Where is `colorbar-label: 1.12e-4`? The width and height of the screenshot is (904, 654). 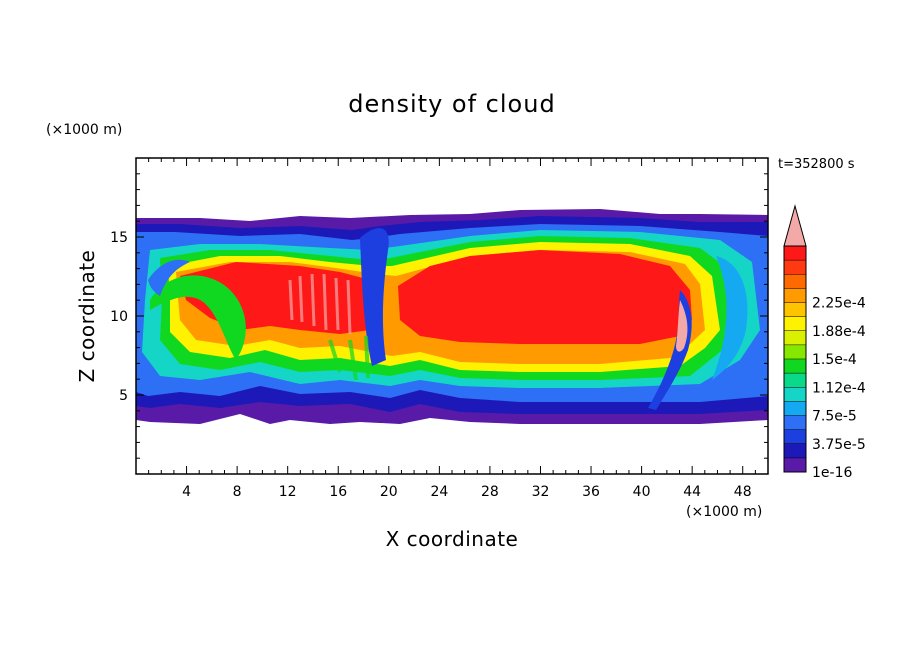
colorbar-label: 1.12e-4 is located at coordinates (839, 388).